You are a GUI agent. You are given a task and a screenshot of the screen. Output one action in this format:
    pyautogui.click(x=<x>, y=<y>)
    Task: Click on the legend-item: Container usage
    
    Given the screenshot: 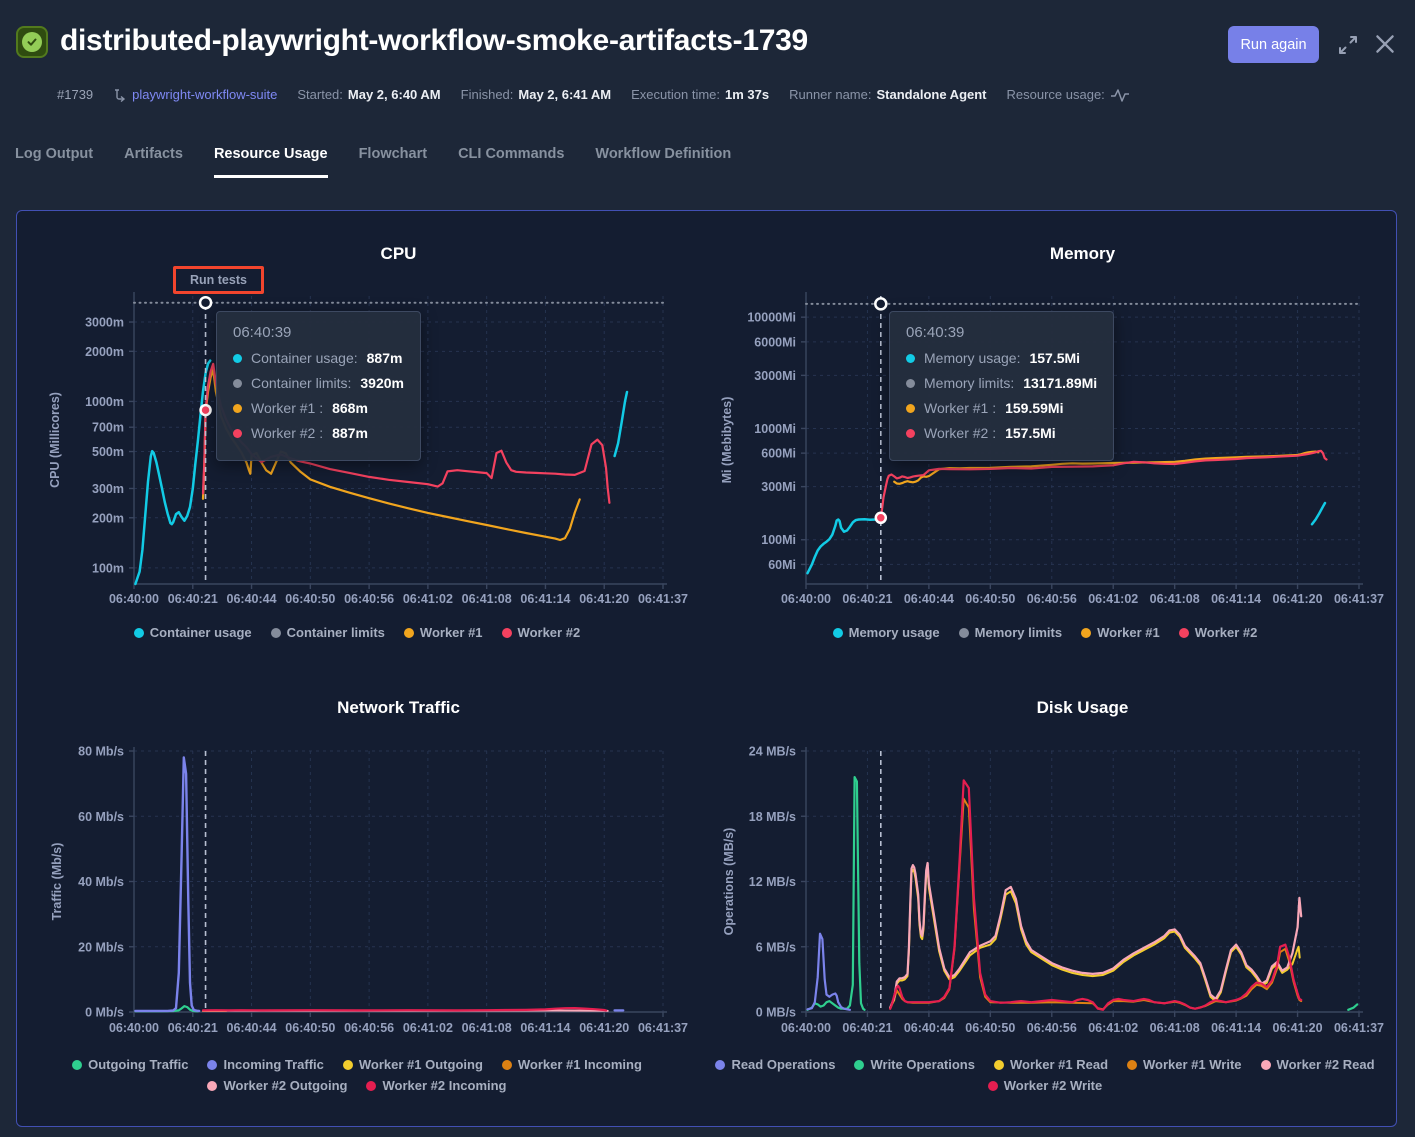 What is the action you would take?
    pyautogui.click(x=192, y=632)
    